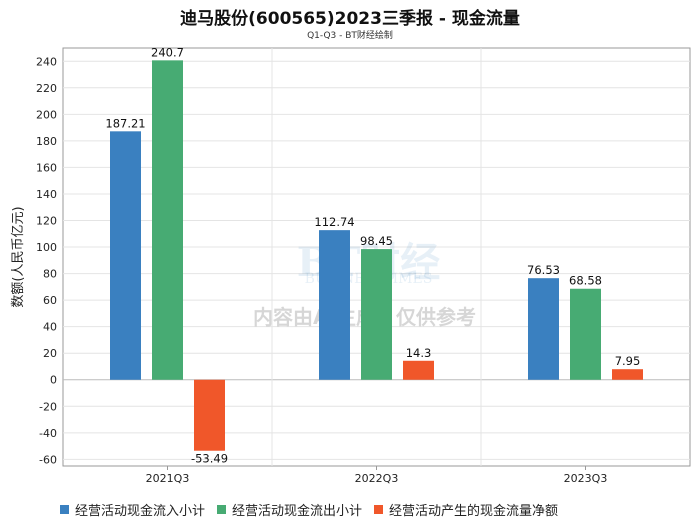 The width and height of the screenshot is (700, 524). I want to click on y-tick-label: 120, so click(46, 221).